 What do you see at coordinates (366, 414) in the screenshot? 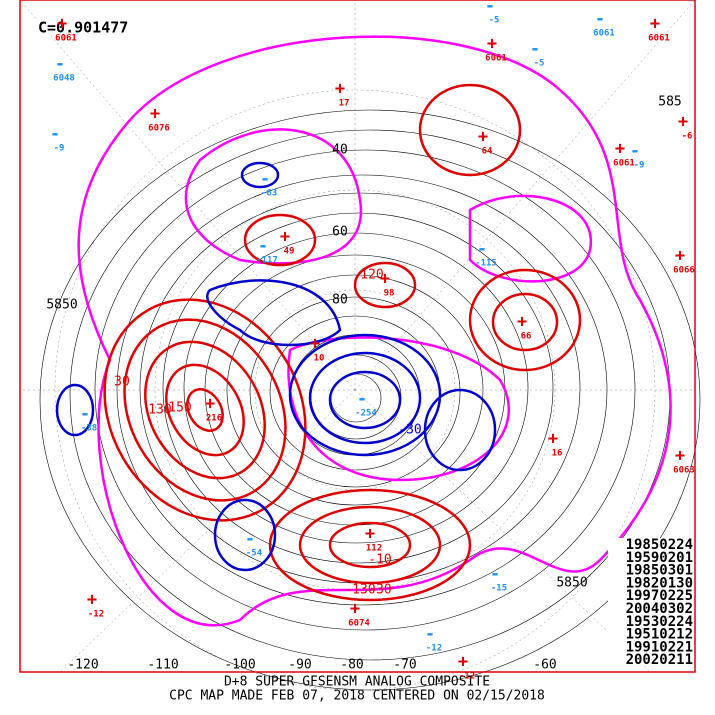
I see `marker-label: -254` at bounding box center [366, 414].